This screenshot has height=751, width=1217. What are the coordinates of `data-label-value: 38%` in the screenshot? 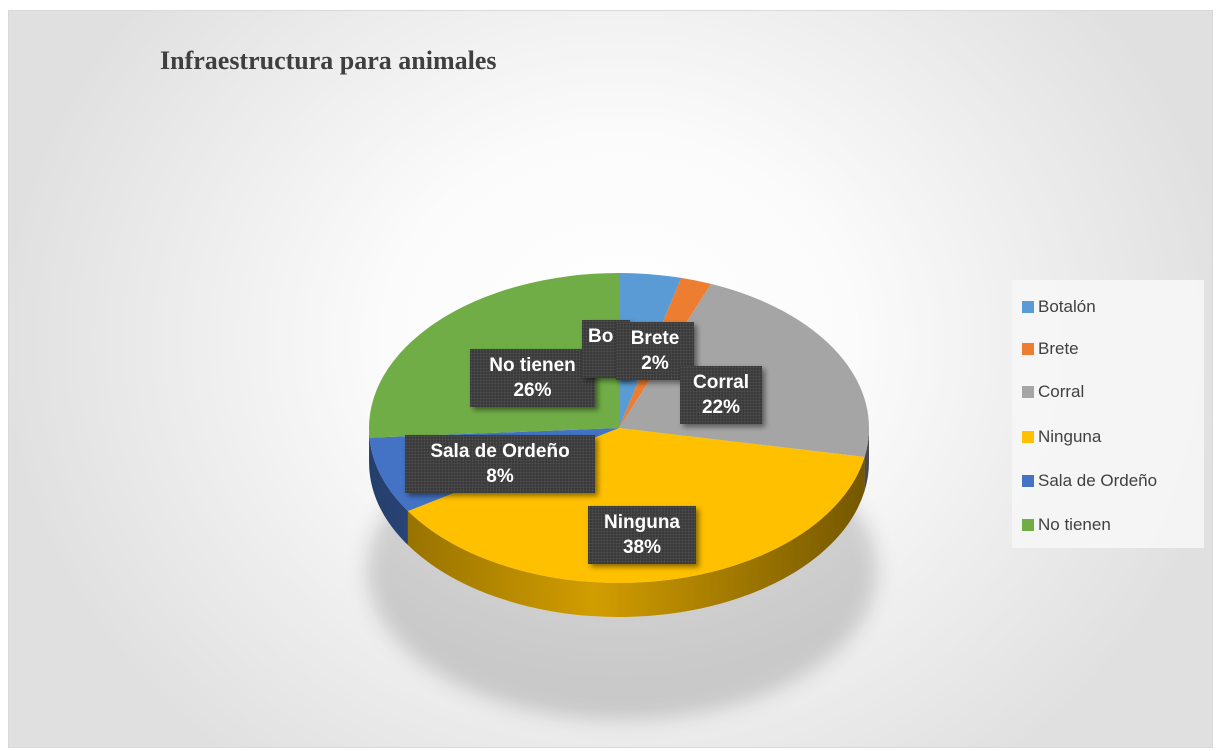 It's located at (642, 547).